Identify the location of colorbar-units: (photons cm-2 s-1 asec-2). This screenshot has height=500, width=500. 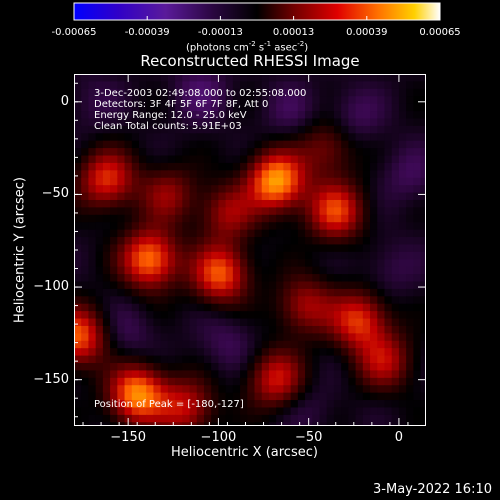
(247, 47).